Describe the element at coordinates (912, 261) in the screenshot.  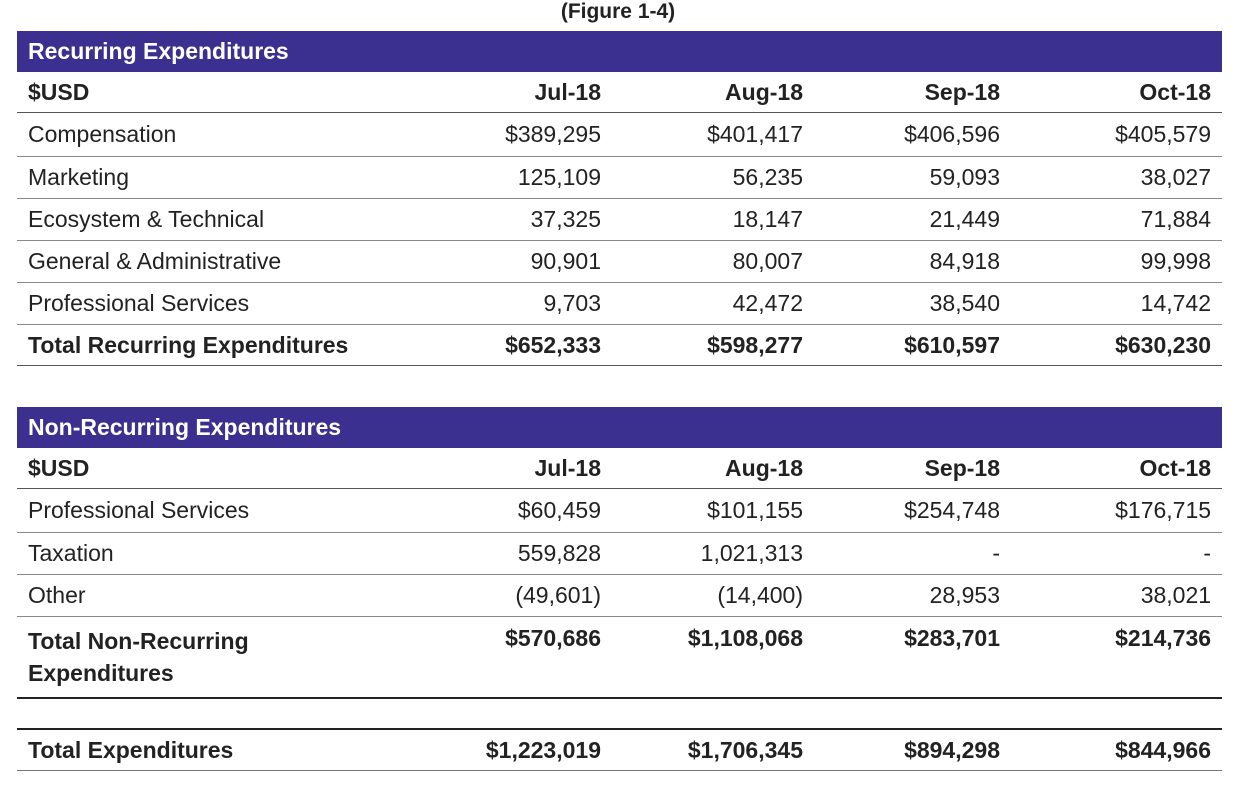
I see `cell-value: 84,918` at that location.